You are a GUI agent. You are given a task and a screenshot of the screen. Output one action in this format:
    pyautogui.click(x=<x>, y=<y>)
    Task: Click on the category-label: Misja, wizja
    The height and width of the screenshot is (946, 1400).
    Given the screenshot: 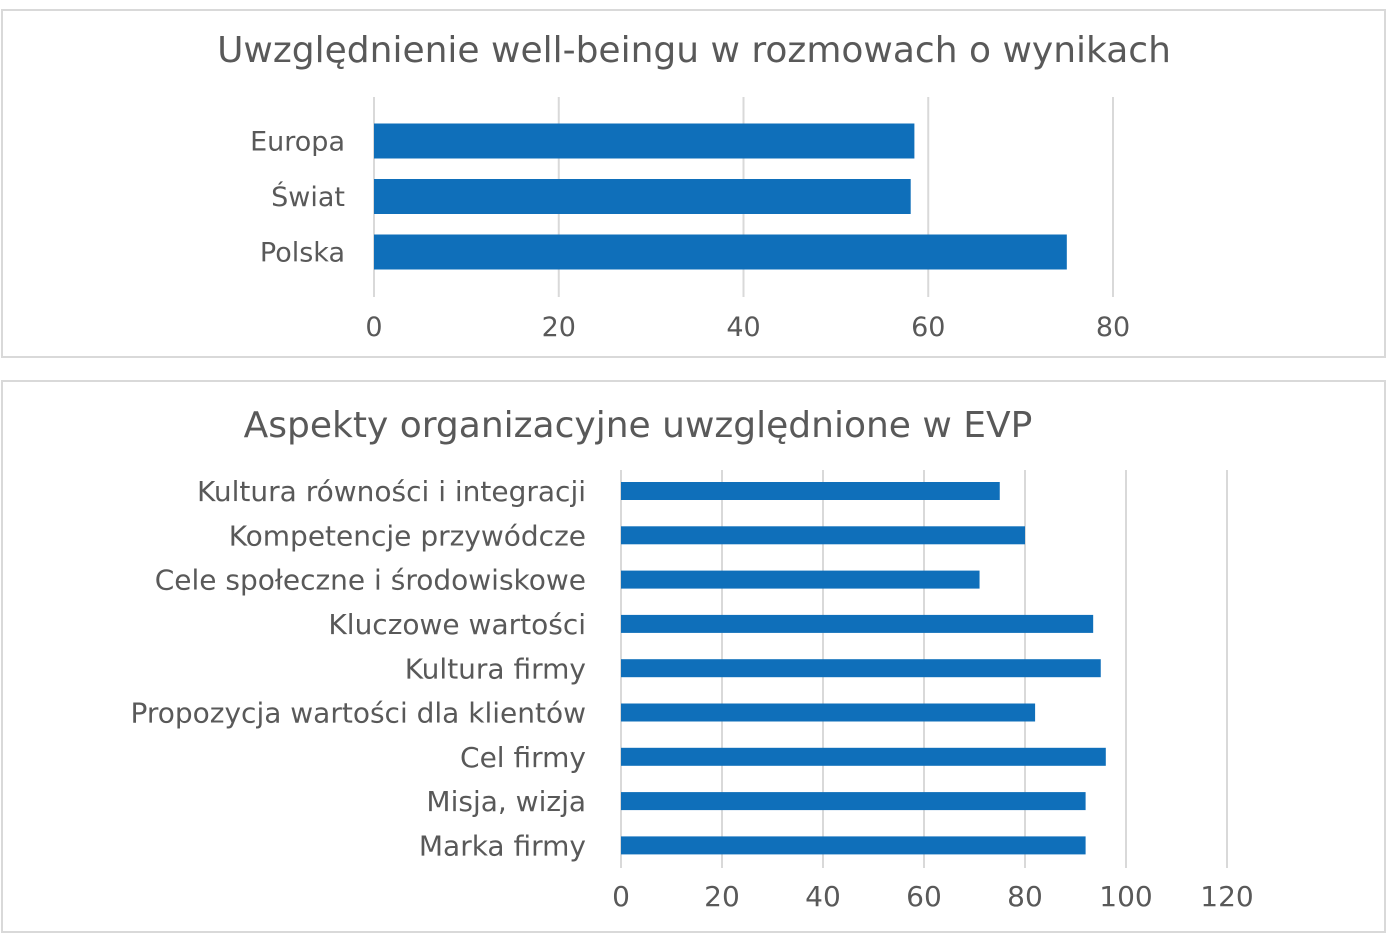 What is the action you would take?
    pyautogui.click(x=506, y=801)
    